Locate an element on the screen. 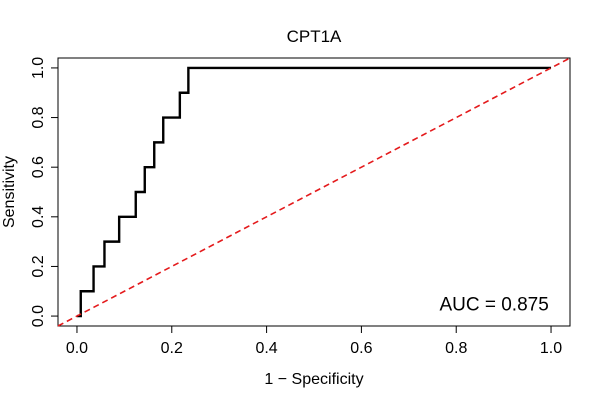 The height and width of the screenshot is (400, 600). annotation-layer: AUC = 0.875 is located at coordinates (493, 305).